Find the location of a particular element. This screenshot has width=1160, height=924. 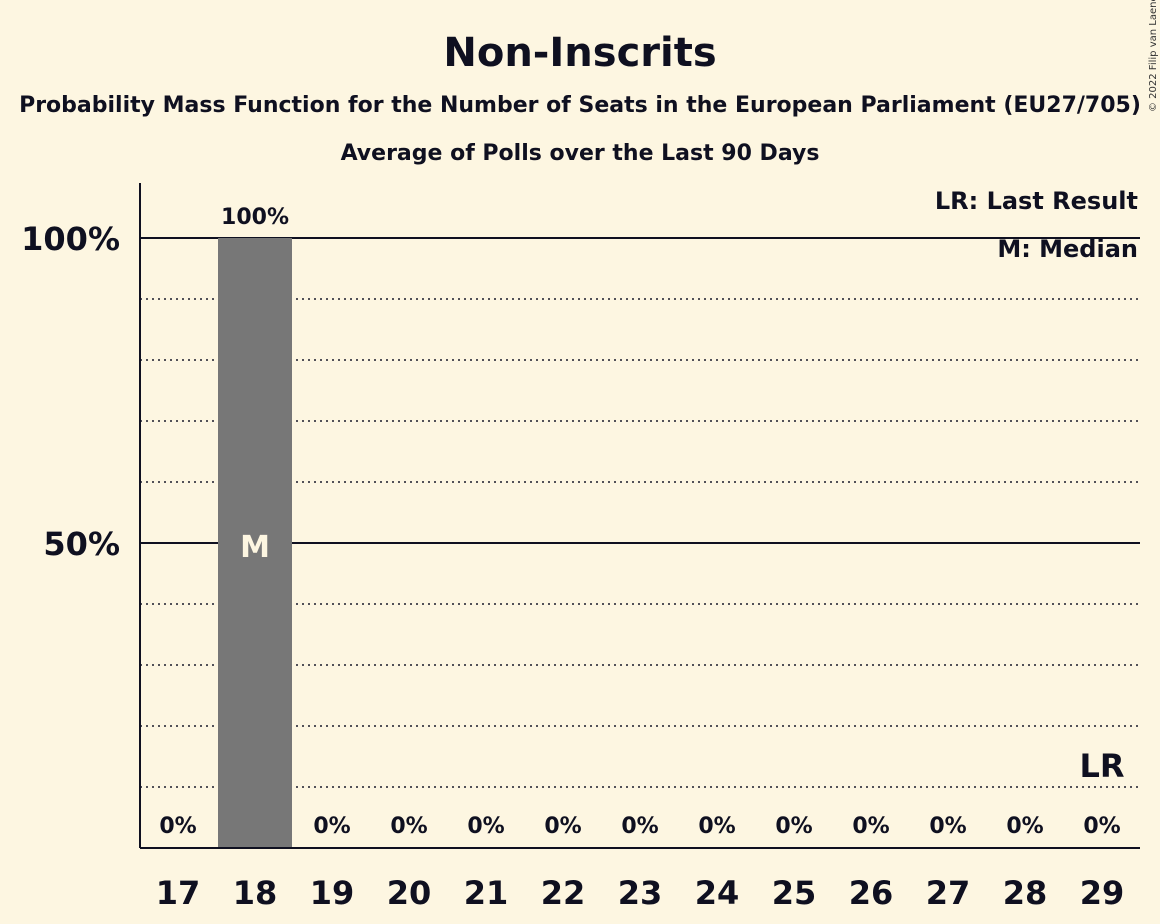

legend-median: M: Median is located at coordinates (1067, 249).